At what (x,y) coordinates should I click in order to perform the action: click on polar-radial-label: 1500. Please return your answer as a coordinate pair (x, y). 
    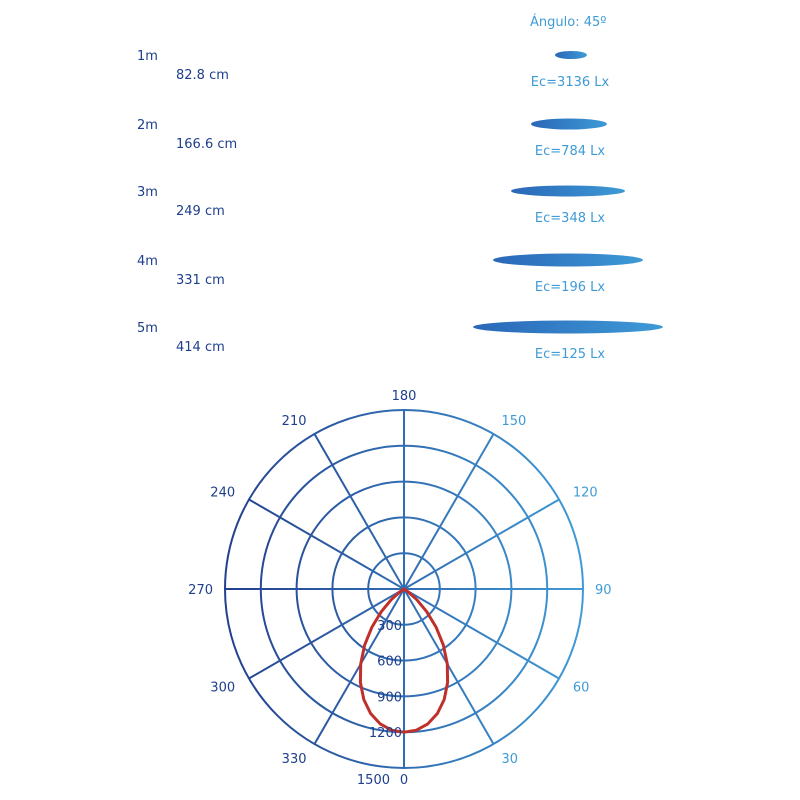
    Looking at the image, I should click on (373, 780).